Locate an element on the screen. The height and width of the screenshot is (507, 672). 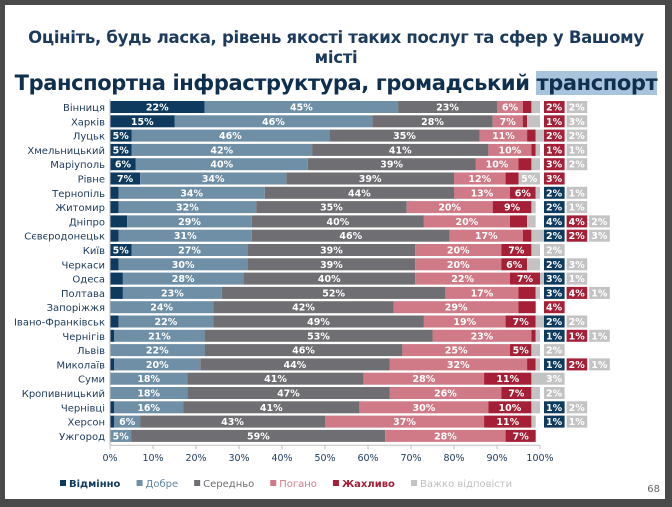
x-tick-label: 30% is located at coordinates (238, 458).